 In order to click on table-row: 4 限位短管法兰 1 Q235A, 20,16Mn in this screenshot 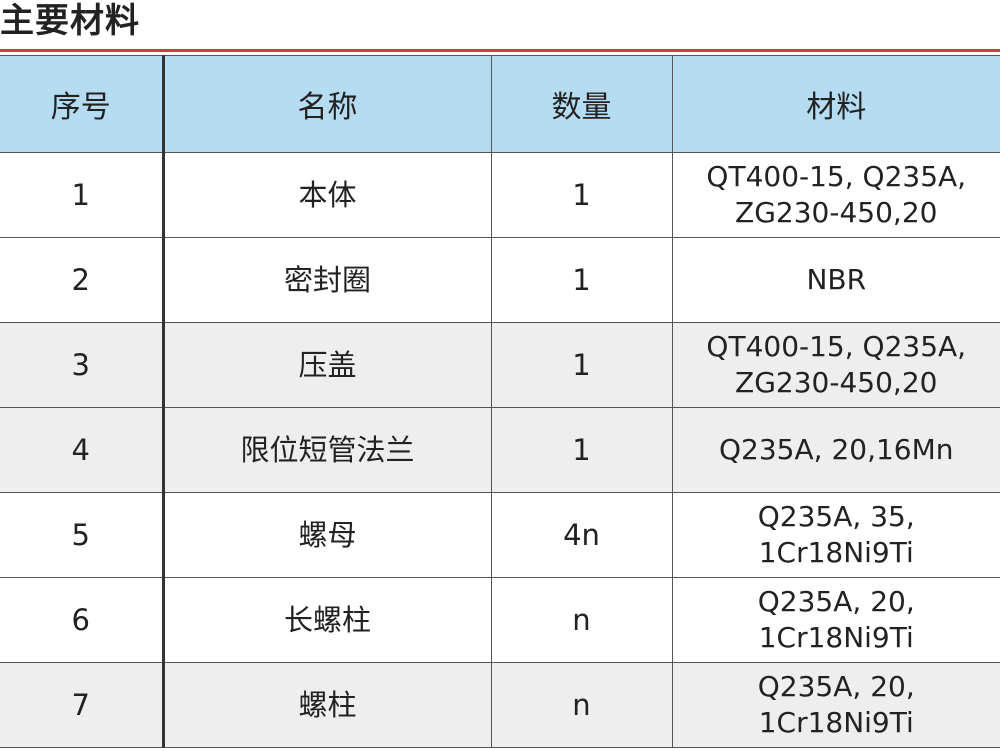, I will do `click(500, 450)`.